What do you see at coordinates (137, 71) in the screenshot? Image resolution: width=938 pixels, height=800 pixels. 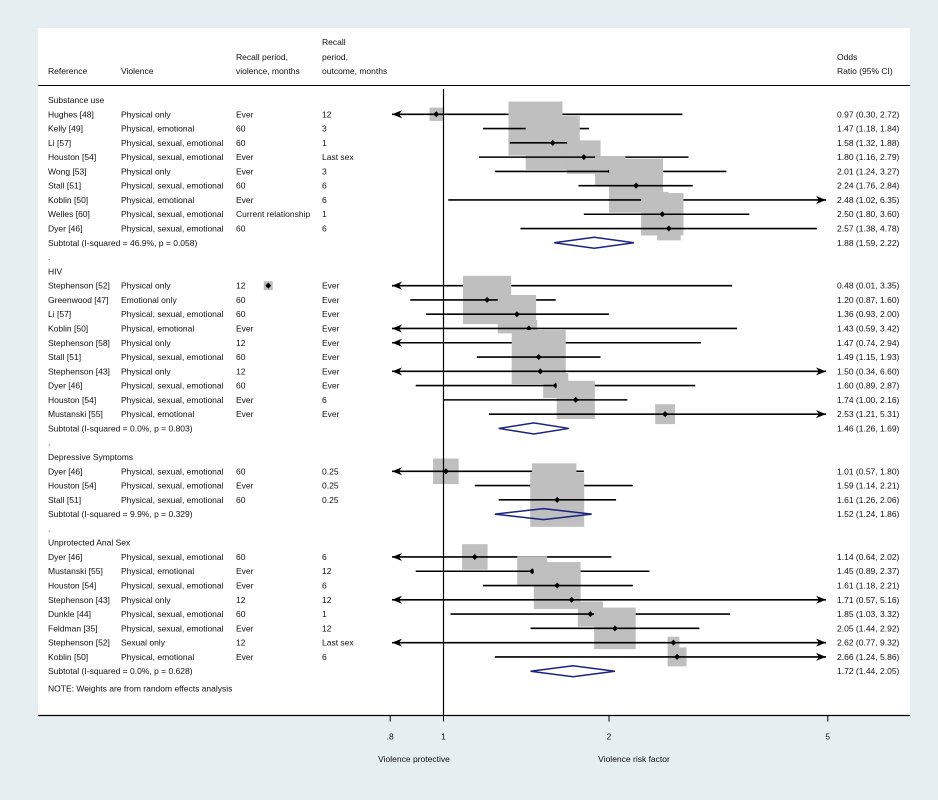 I see `header-violence: Violence` at bounding box center [137, 71].